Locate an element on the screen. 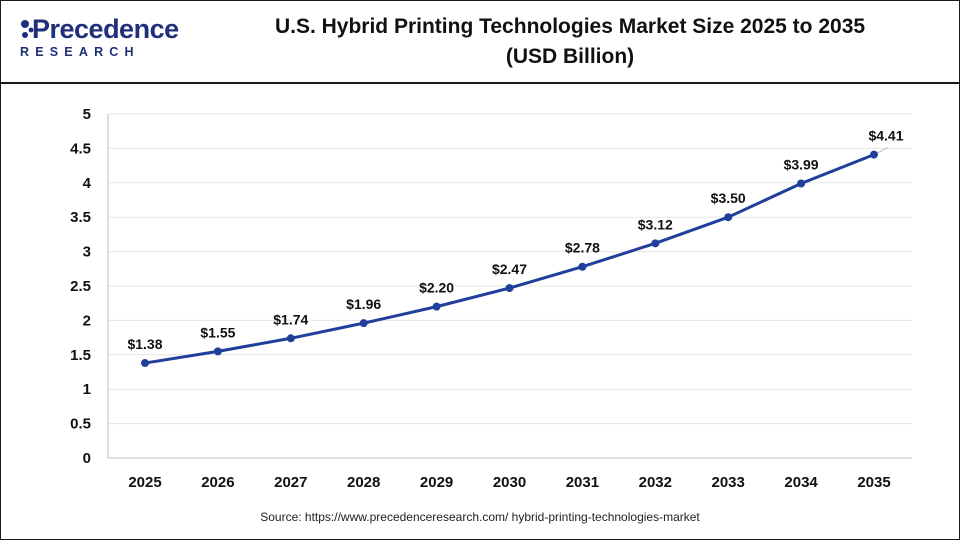 The width and height of the screenshot is (960, 540). brand-logo: Precedence RESEARCH is located at coordinates (98, 39).